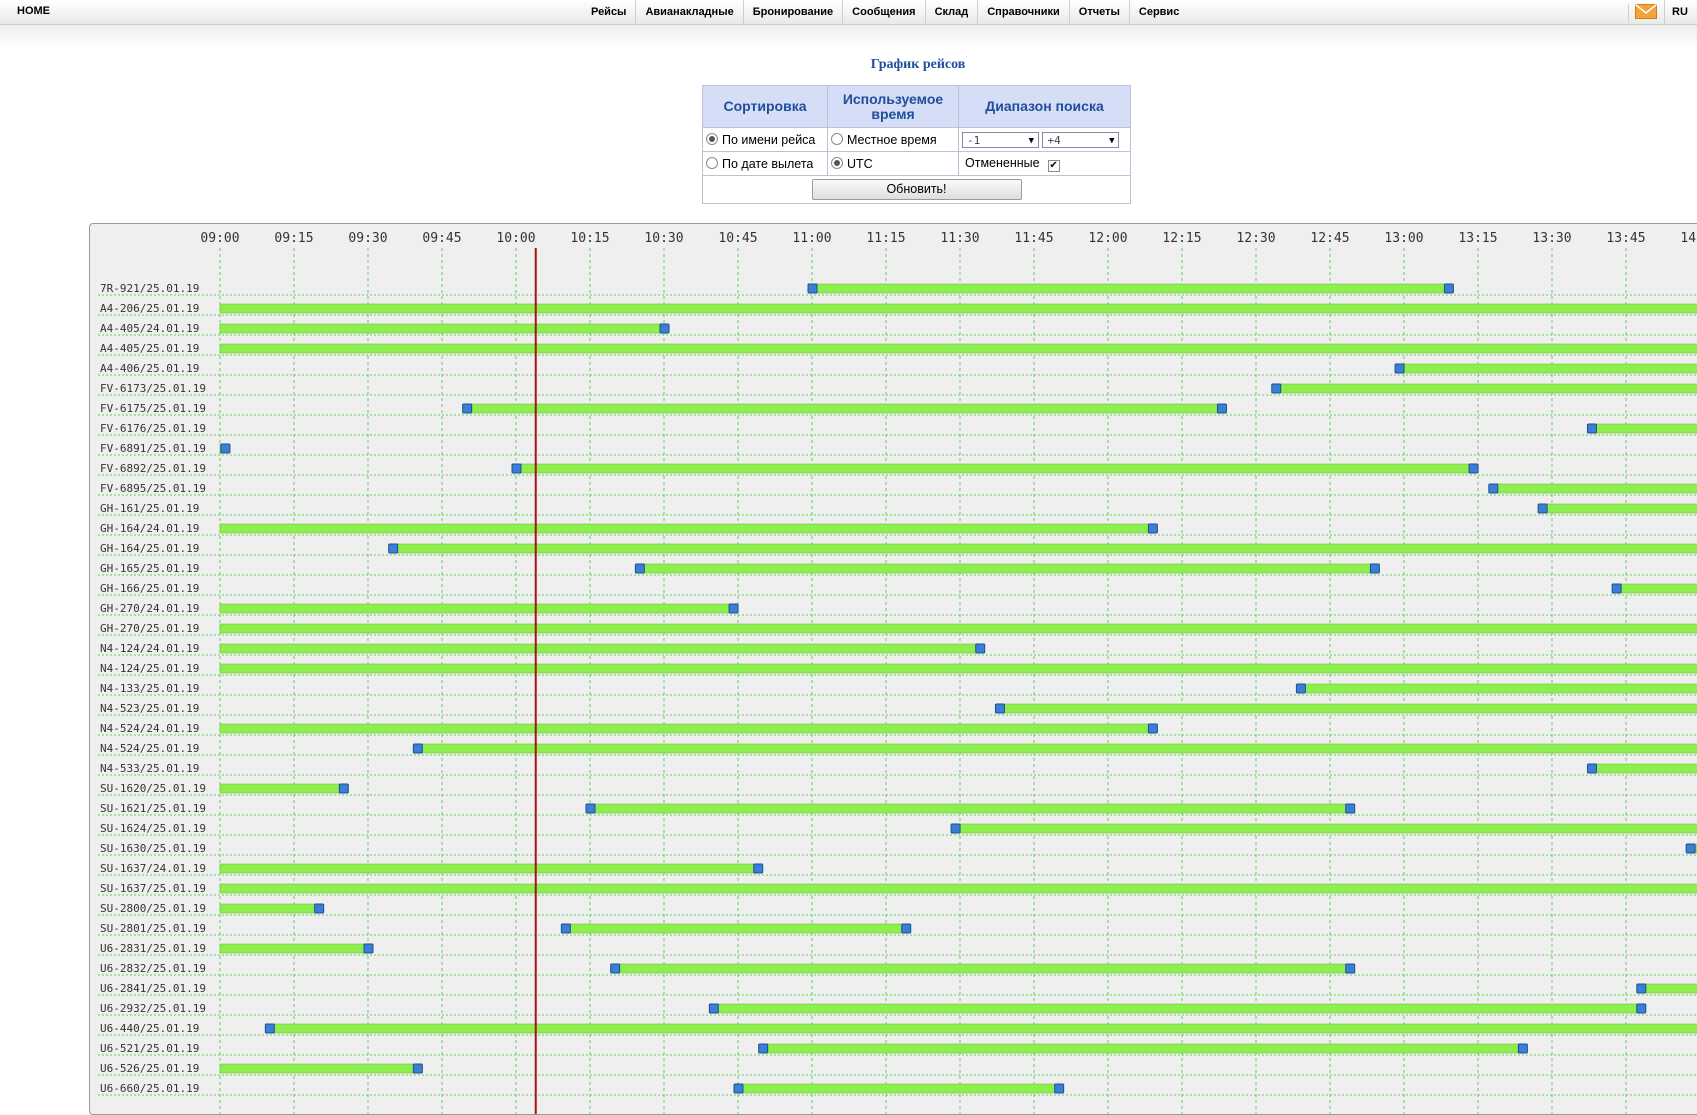  Describe the element at coordinates (1158, 12) in the screenshot. I see `menu-item-service: Сервис` at that location.